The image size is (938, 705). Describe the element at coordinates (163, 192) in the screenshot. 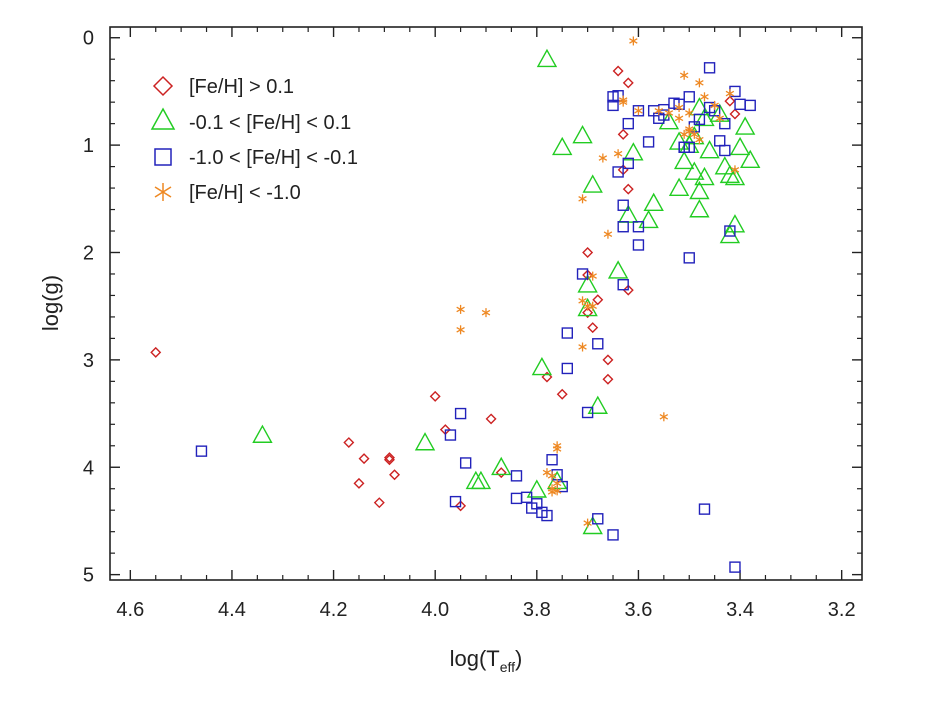

I see `legend-marker-asterisk` at that location.